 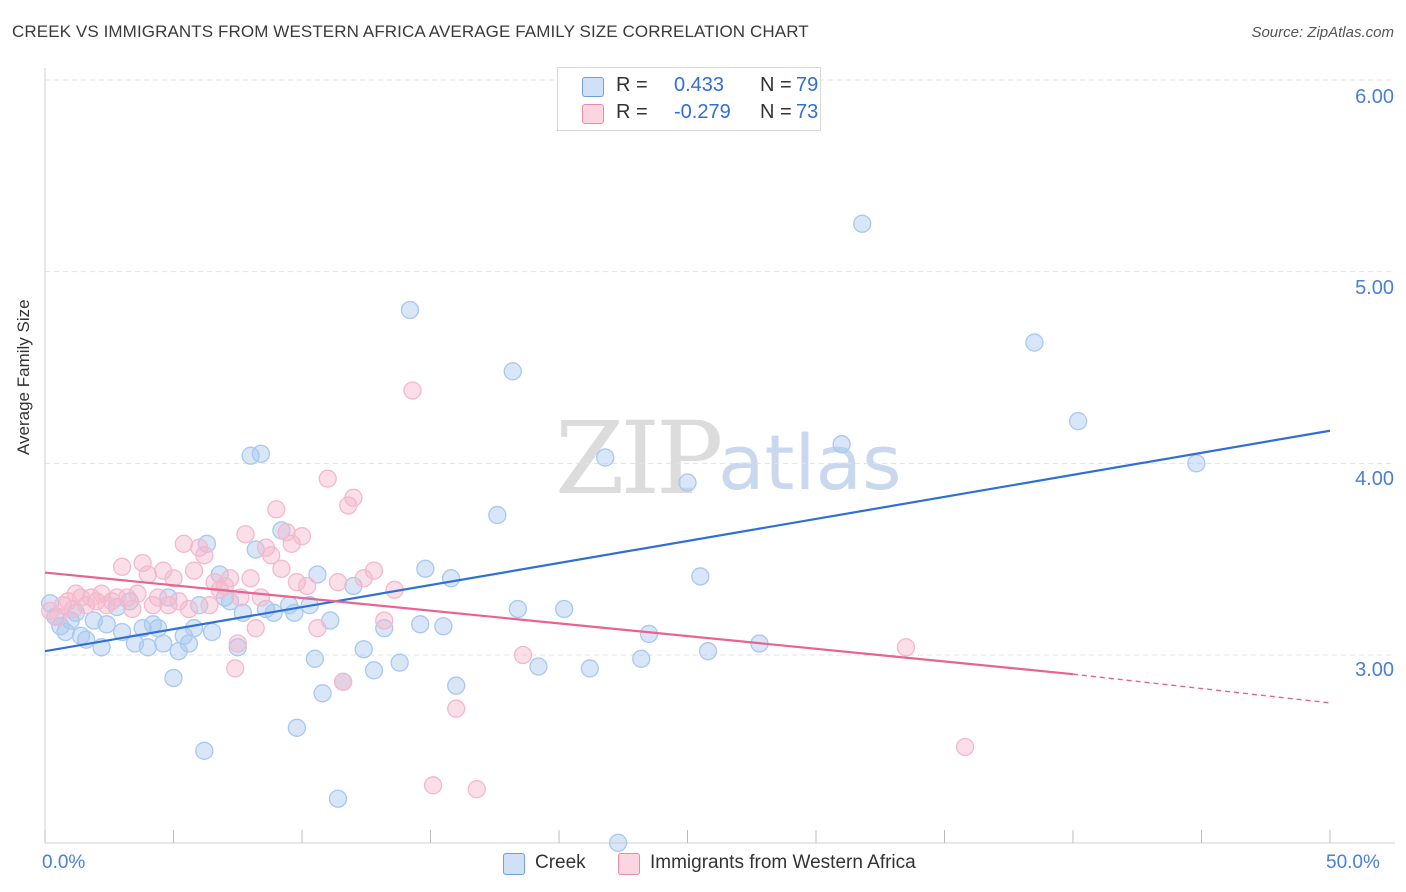 What do you see at coordinates (593, 87) in the screenshot?
I see `legend-swatch-creek` at bounding box center [593, 87].